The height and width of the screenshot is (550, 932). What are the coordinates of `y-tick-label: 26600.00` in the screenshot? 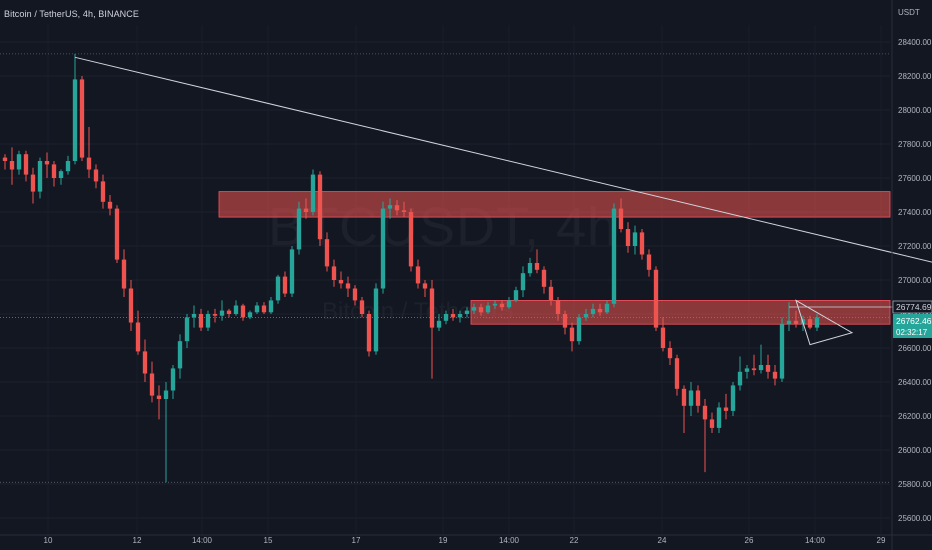 It's located at (915, 348).